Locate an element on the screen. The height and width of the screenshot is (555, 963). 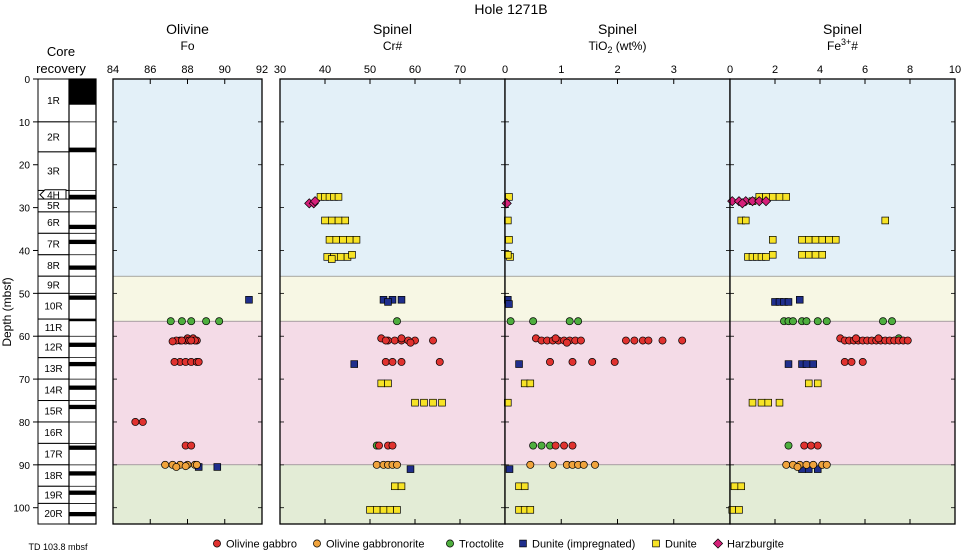
depth-tick-label: 30 is located at coordinates (25, 209).